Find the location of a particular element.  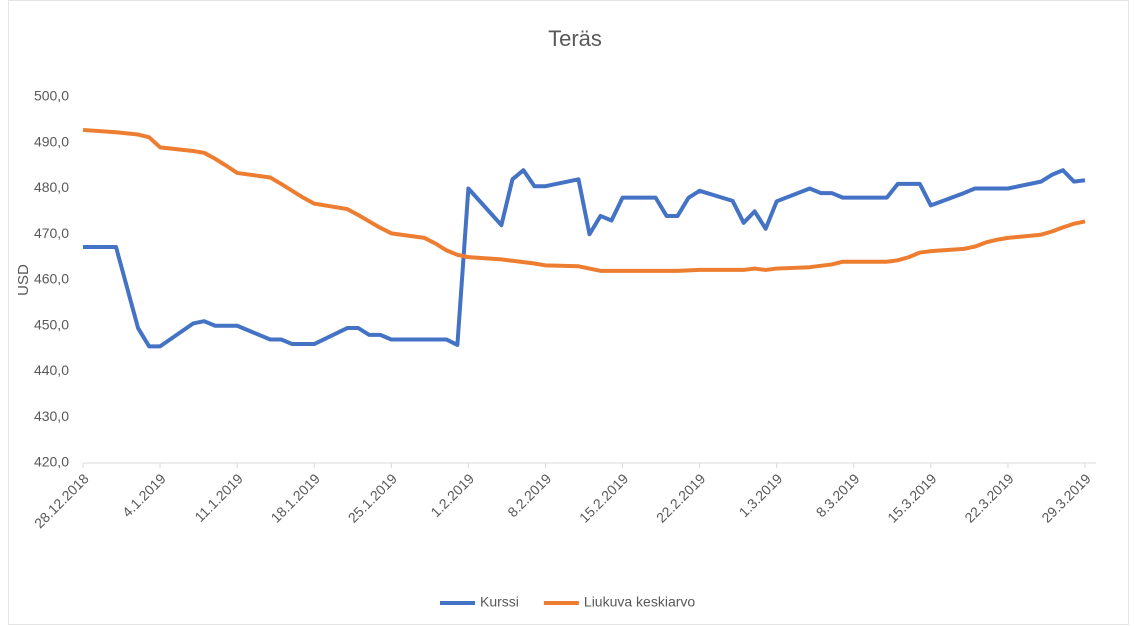

y-tick-label: 420,0 is located at coordinates (51, 462).